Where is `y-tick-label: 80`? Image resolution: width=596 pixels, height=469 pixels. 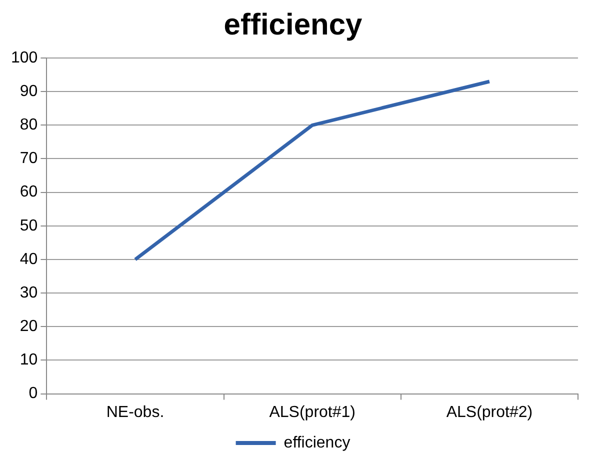
y-tick-label: 80 is located at coordinates (29, 125).